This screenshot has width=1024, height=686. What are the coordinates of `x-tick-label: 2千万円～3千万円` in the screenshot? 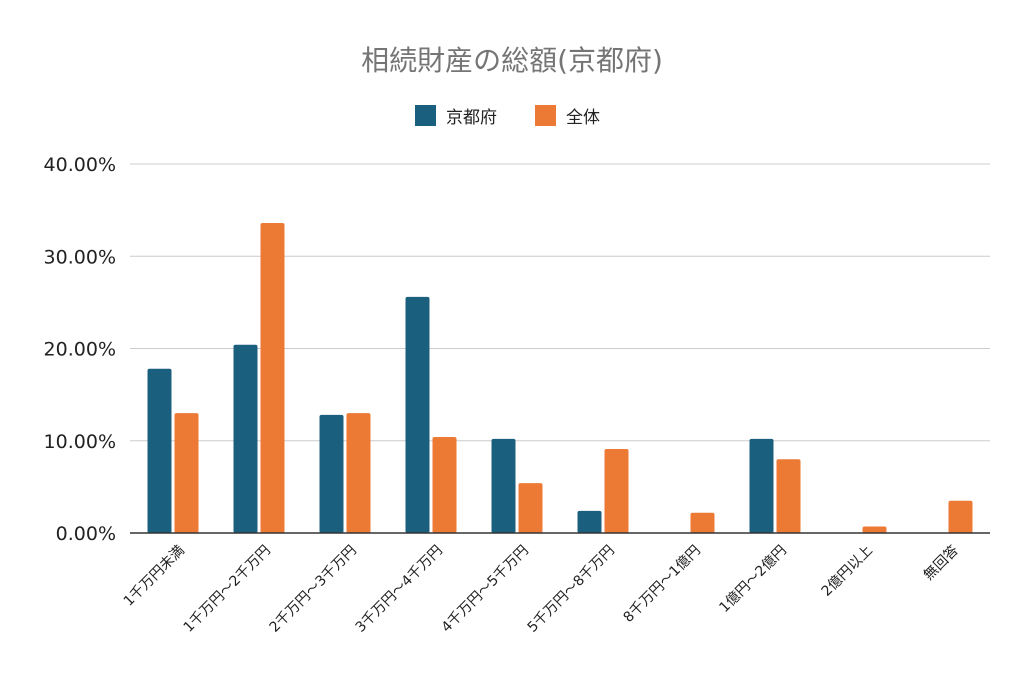 It's located at (313, 589).